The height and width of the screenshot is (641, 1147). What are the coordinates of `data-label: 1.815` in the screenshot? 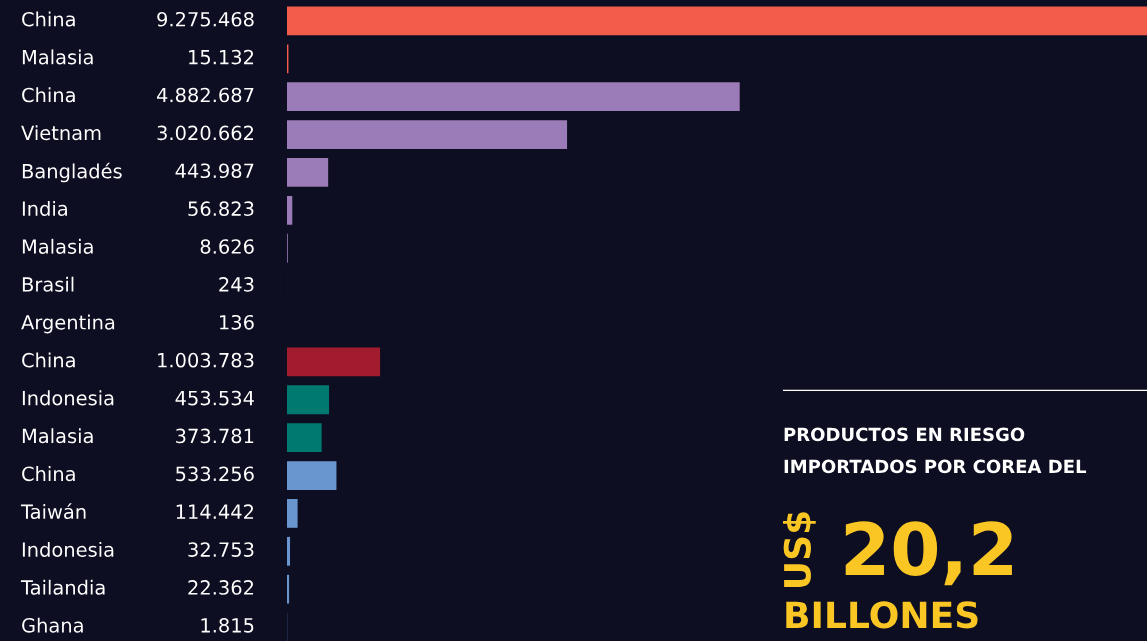 It's located at (227, 625).